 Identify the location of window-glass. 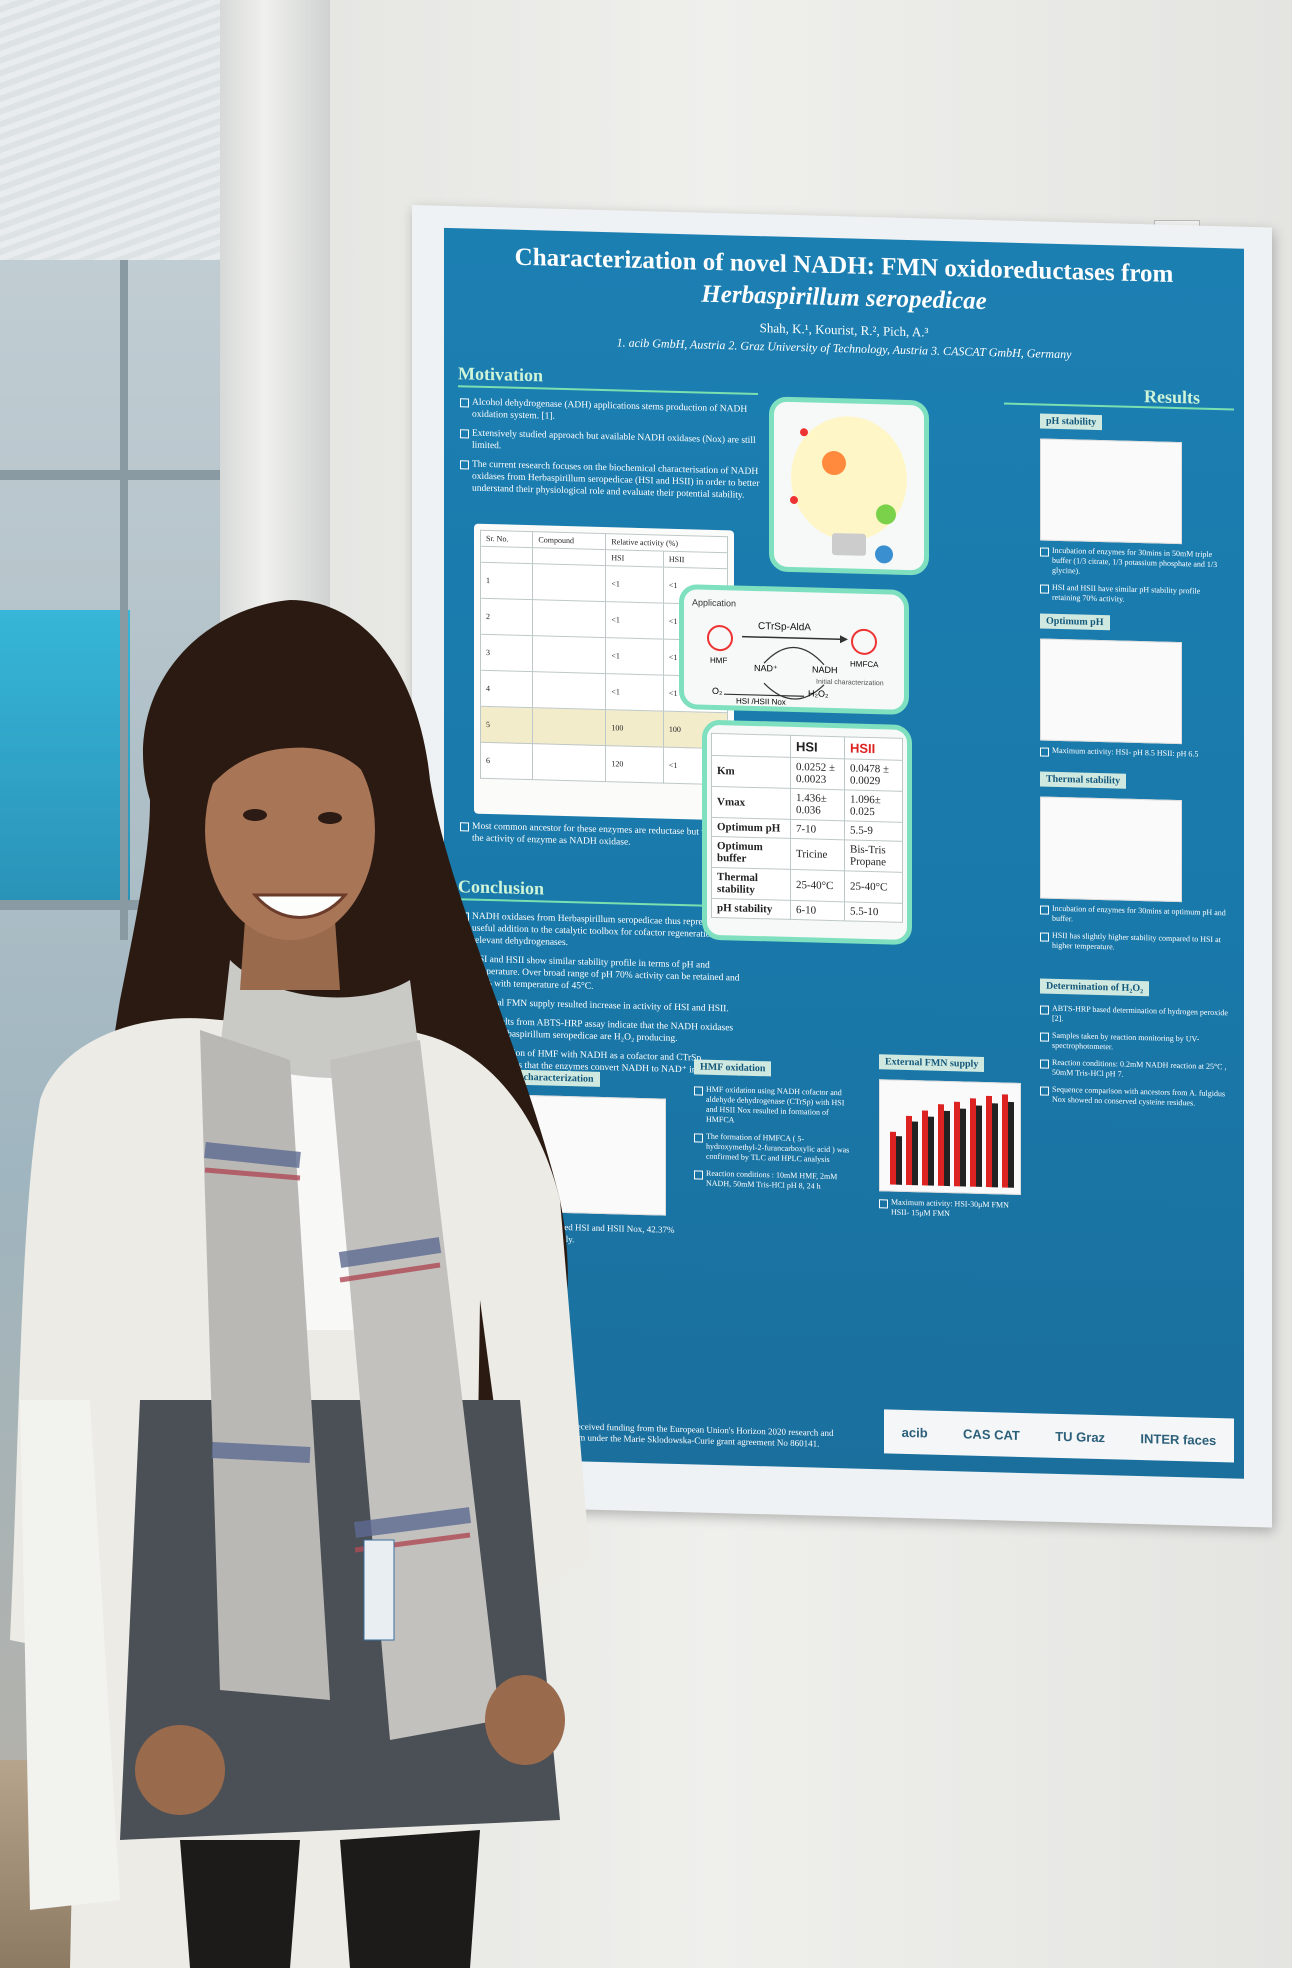
(65, 755).